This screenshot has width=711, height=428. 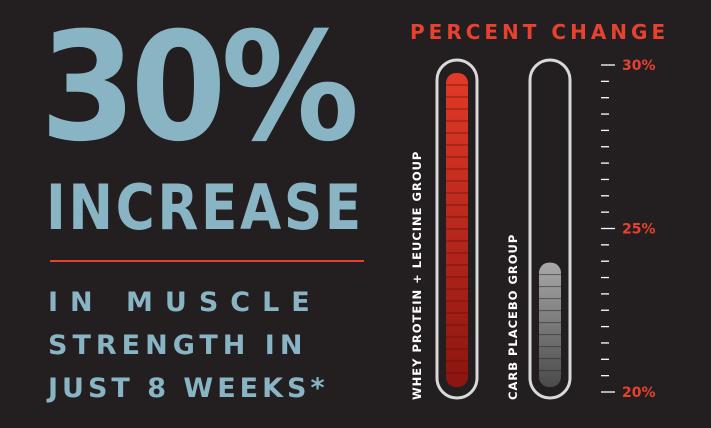 I want to click on subheadline-line-3: JUST 8 WEEKS*, so click(x=188, y=388).